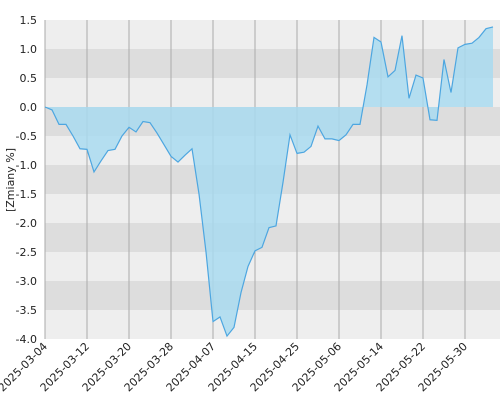  What do you see at coordinates (29, 107) in the screenshot?
I see `y-tick-label: 0.0` at bounding box center [29, 107].